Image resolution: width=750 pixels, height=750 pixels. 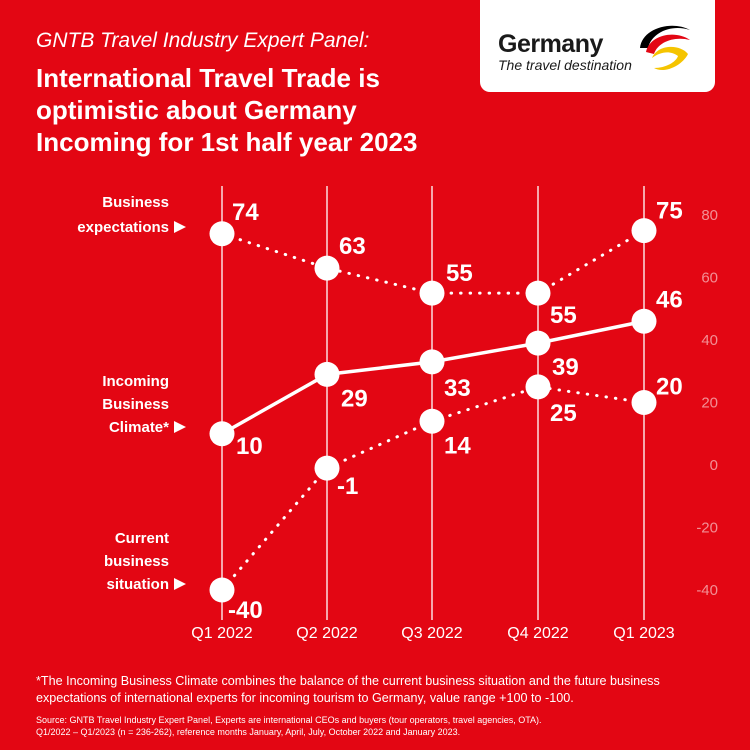 I want to click on x-tick-label-4: Q1 2023, so click(x=643, y=633).